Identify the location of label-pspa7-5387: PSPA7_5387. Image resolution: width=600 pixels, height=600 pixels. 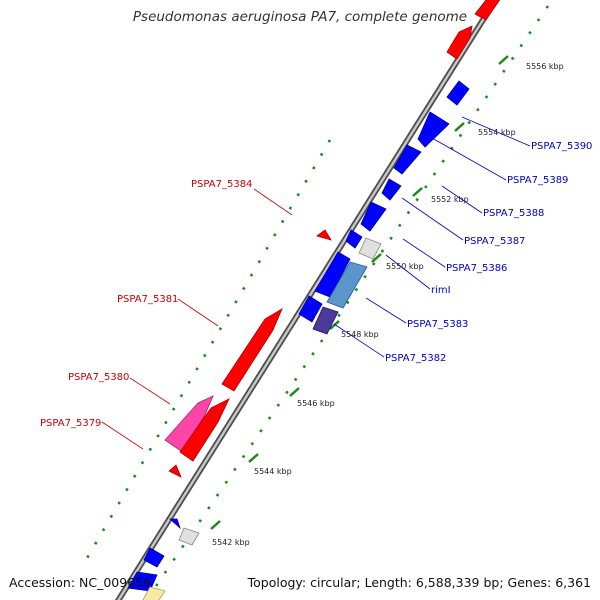
(494, 241).